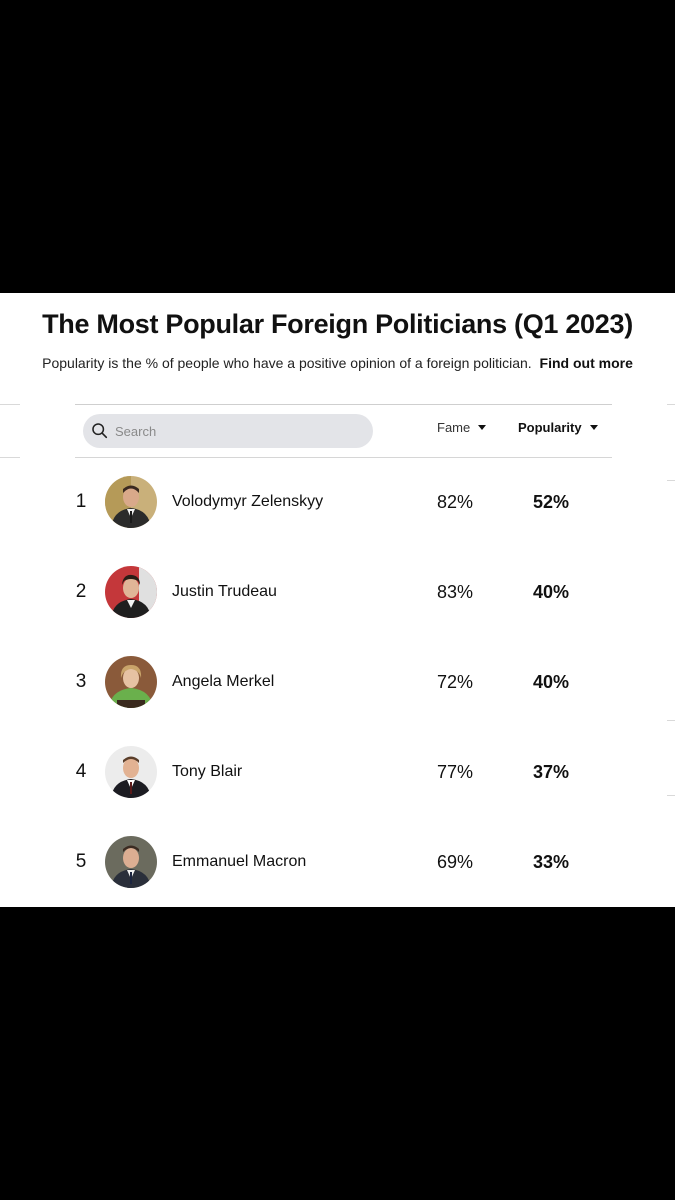 The width and height of the screenshot is (675, 1200). I want to click on fame-column-header: Fame, so click(462, 427).